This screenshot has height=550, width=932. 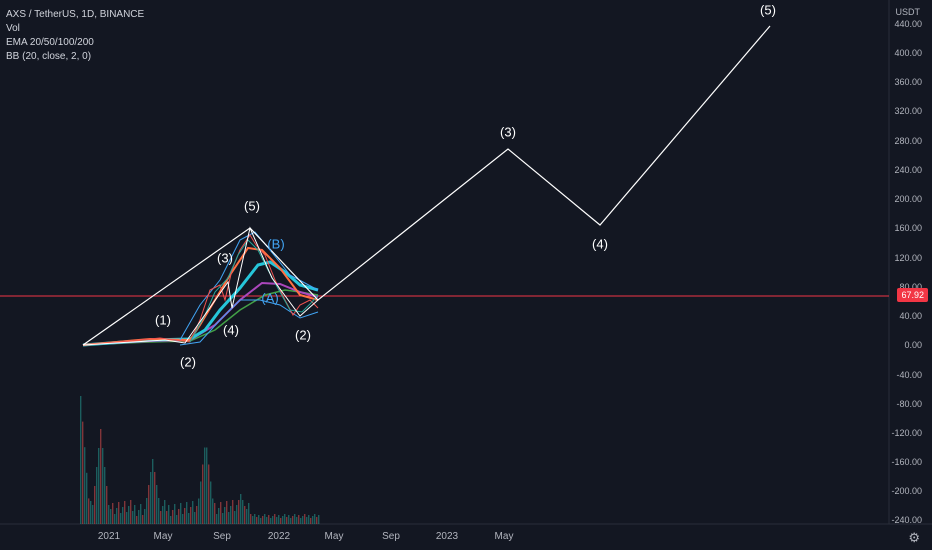 What do you see at coordinates (225, 258) in the screenshot?
I see `wave-label-3: (3)` at bounding box center [225, 258].